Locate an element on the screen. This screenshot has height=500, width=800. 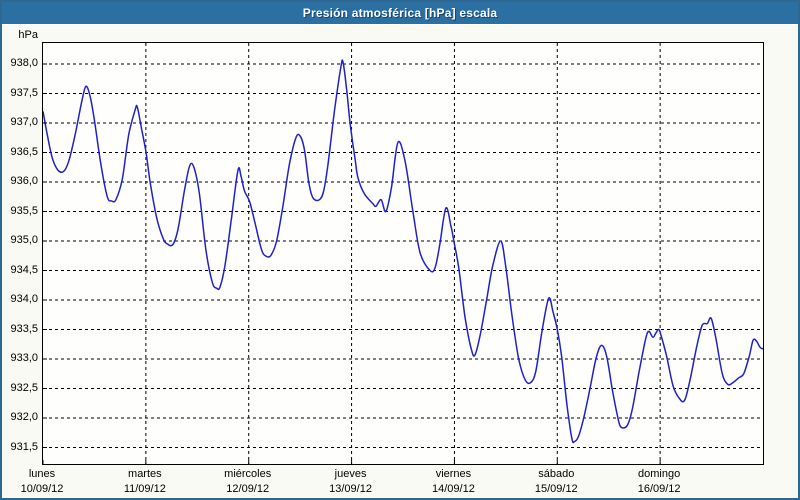
x-day-name-label: lunes is located at coordinates (42, 474).